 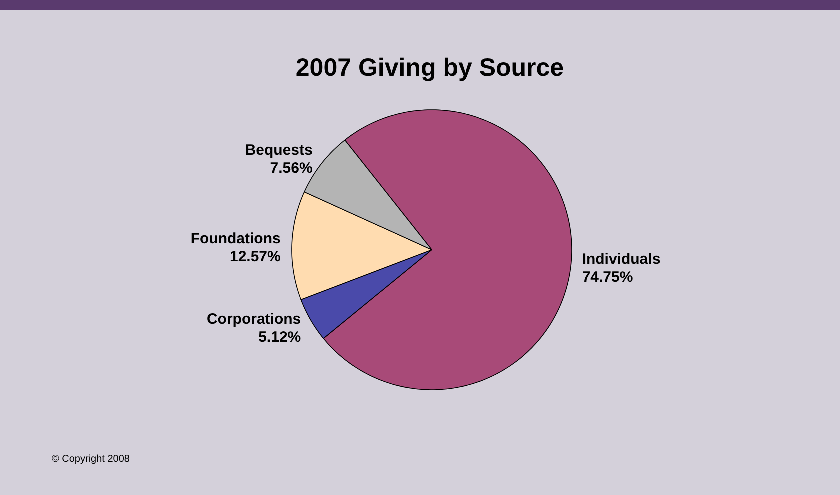 What do you see at coordinates (608, 277) in the screenshot?
I see `data-label: 74.75%` at bounding box center [608, 277].